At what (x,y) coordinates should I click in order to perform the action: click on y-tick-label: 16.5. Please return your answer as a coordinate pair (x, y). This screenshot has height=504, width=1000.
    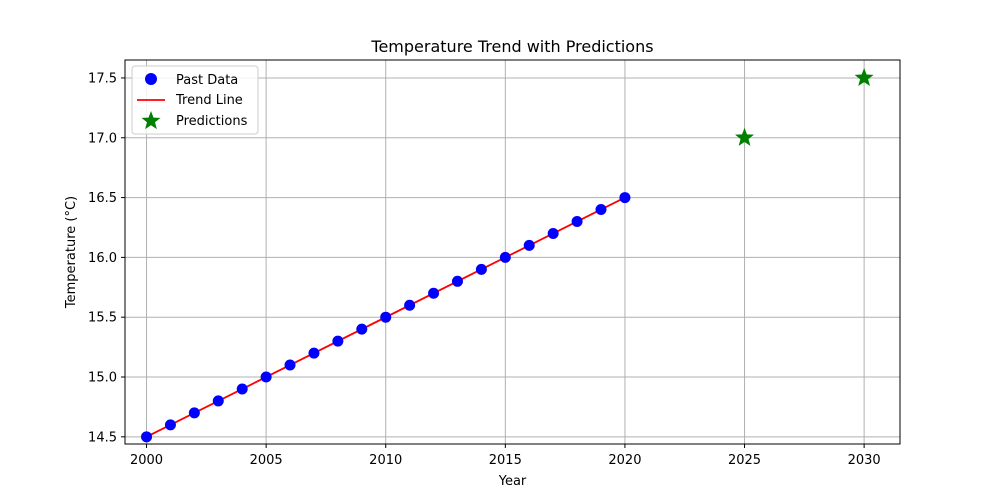
    Looking at the image, I should click on (102, 198).